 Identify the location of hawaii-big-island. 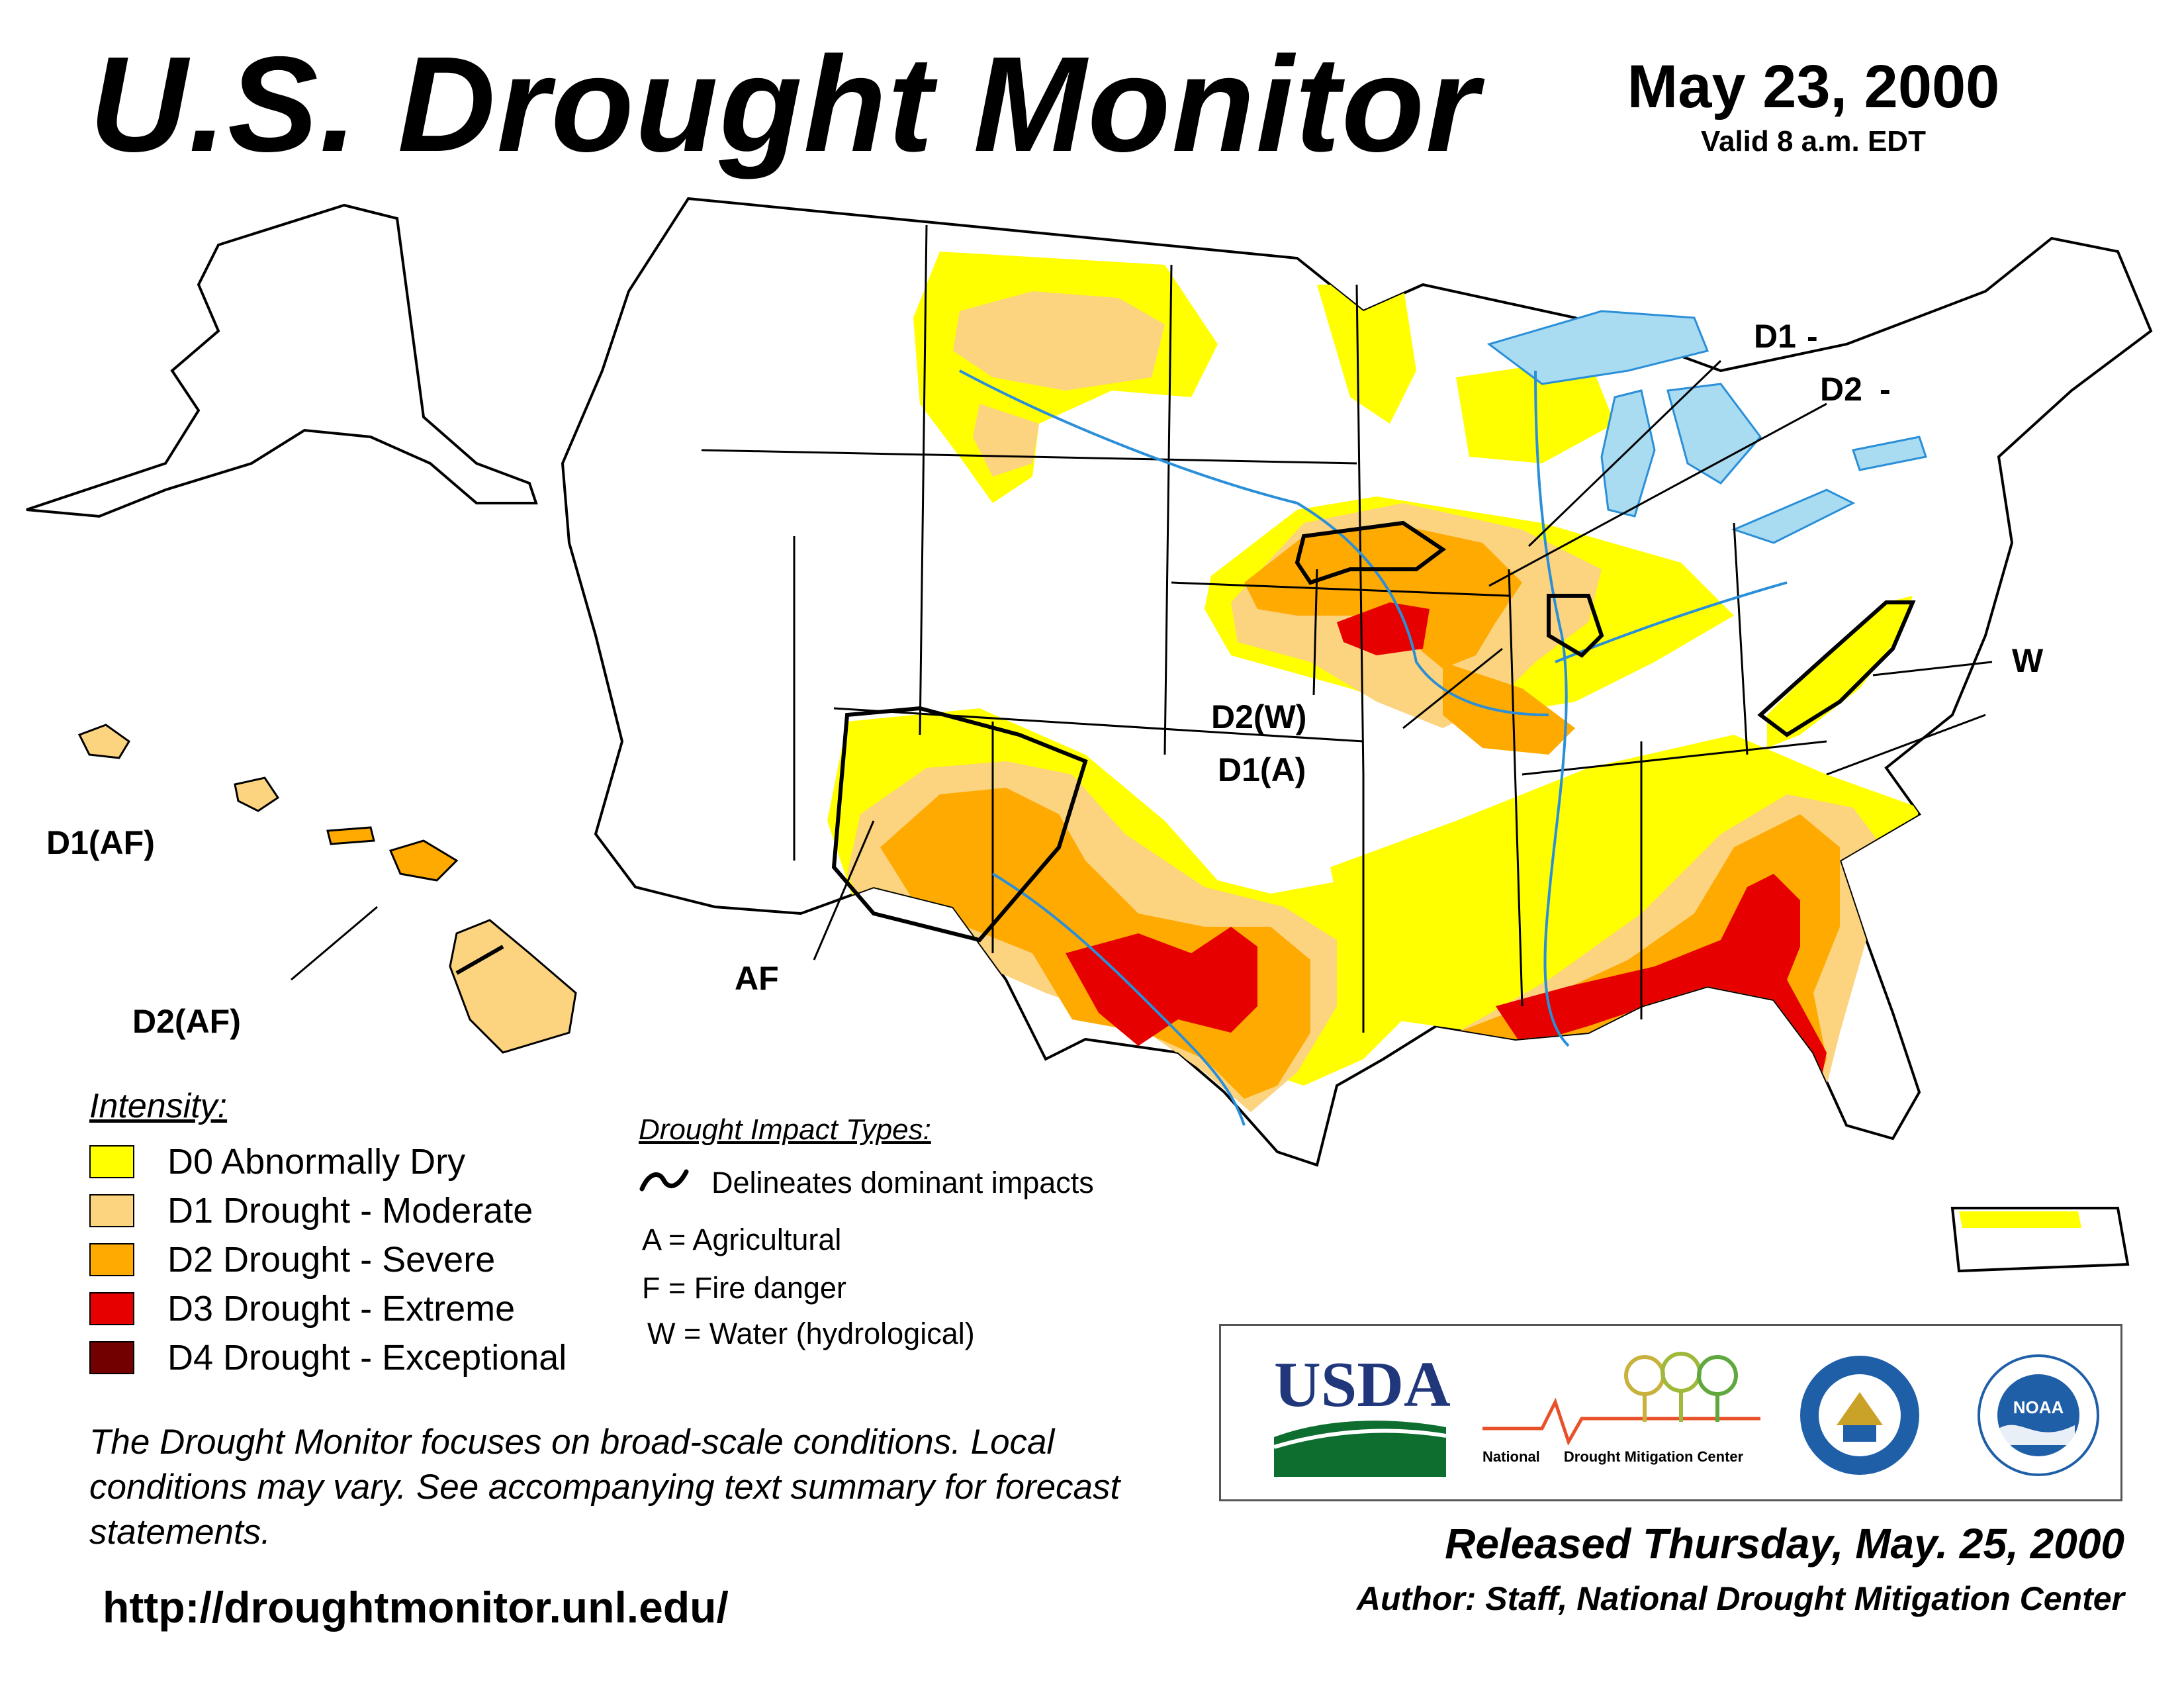
(513, 986).